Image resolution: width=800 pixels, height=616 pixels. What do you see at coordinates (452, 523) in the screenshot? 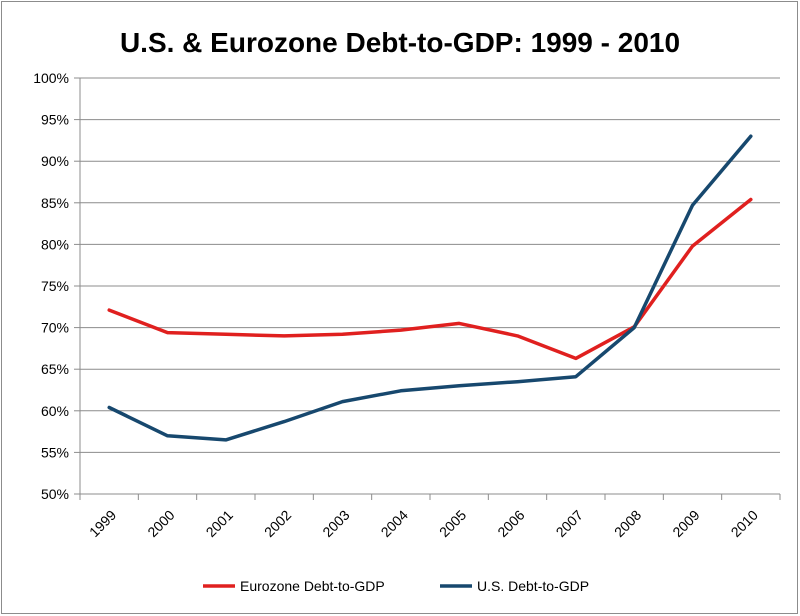
I see `x-tick-label: 2005` at bounding box center [452, 523].